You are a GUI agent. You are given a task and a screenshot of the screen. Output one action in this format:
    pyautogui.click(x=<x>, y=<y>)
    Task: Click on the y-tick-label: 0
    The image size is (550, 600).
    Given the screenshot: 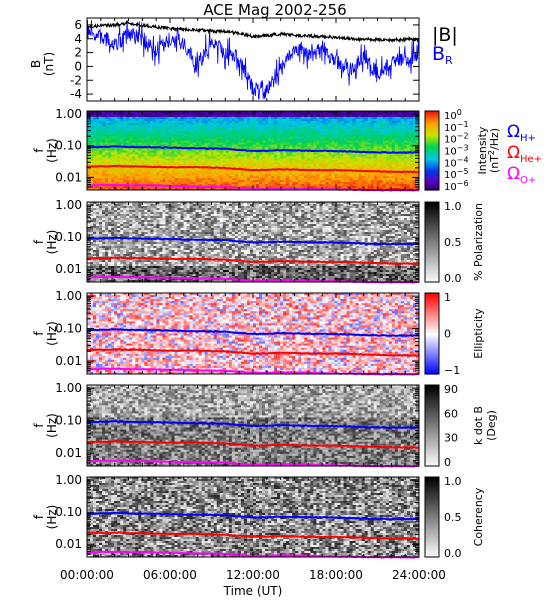 What is the action you would take?
    pyautogui.click(x=78, y=66)
    